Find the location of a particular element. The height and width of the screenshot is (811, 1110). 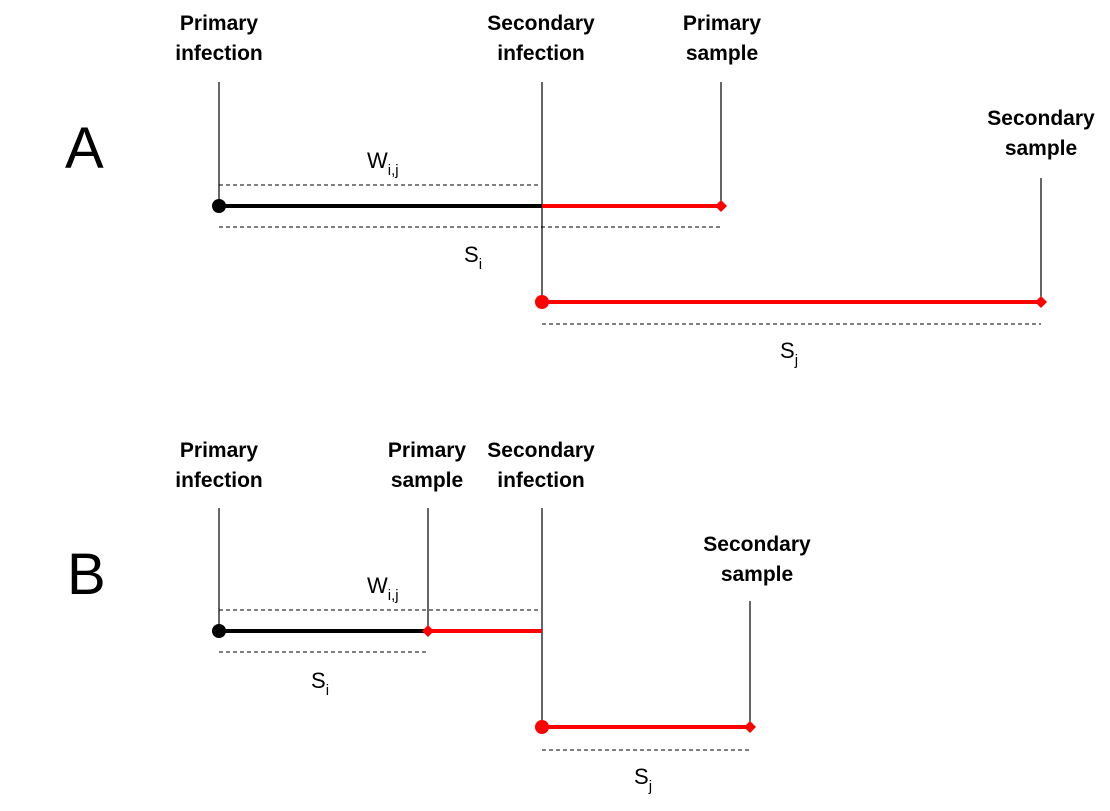

panel-a-letter: A is located at coordinates (84, 148).